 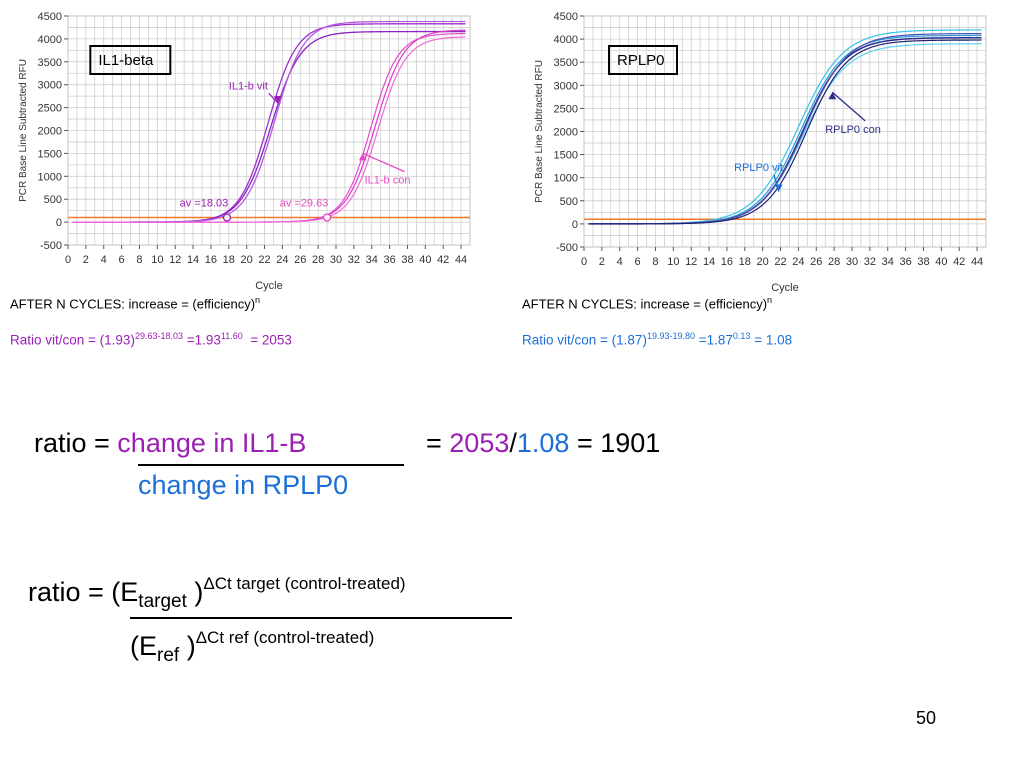 I want to click on equation-1-fraction-bar, so click(x=271, y=465).